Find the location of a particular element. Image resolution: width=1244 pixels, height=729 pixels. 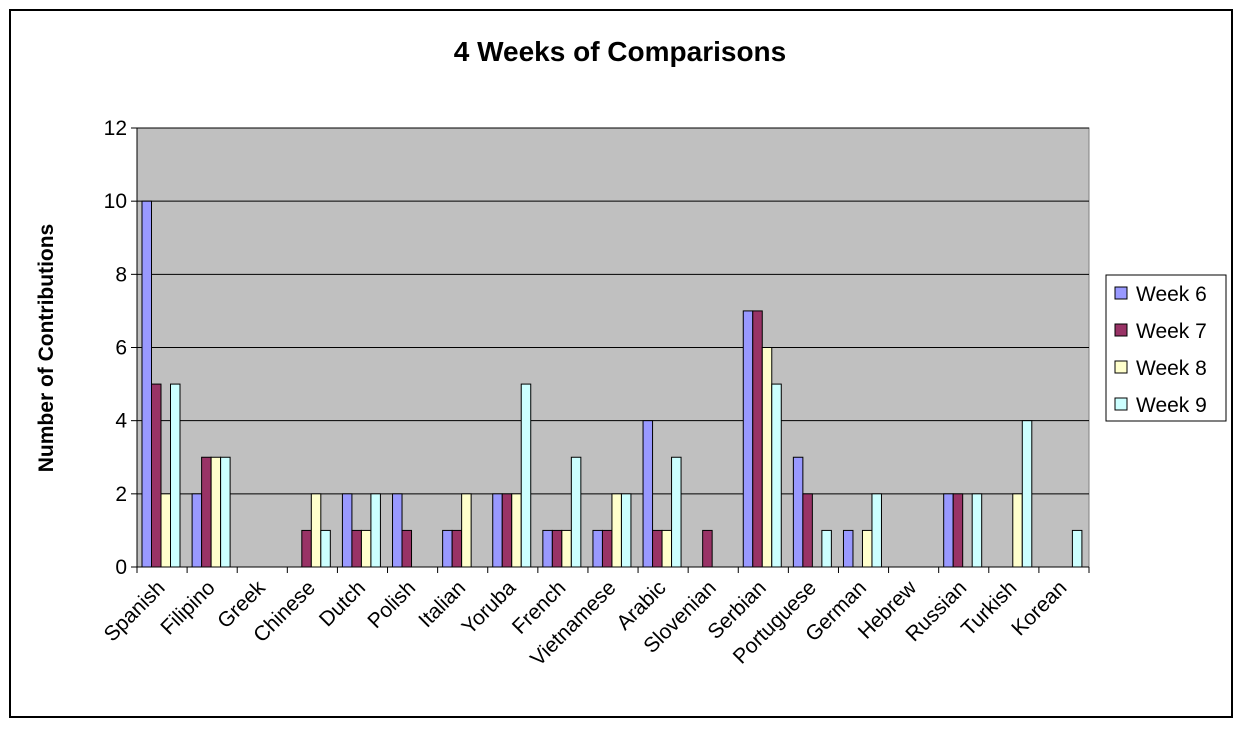

bar-week-8-italian is located at coordinates (466, 530).